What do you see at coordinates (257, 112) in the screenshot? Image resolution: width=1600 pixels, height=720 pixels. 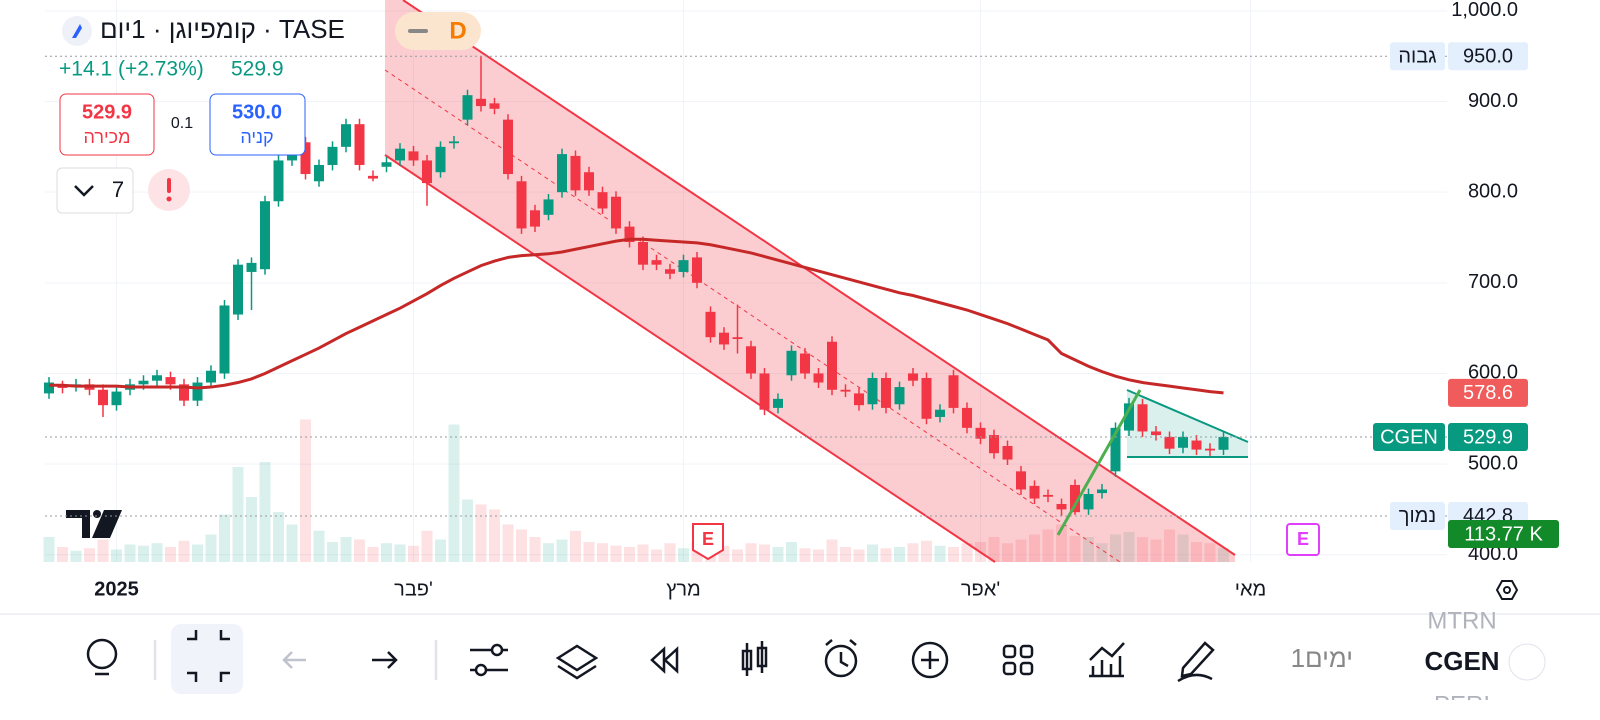 I see `buy-price: 530.0` at bounding box center [257, 112].